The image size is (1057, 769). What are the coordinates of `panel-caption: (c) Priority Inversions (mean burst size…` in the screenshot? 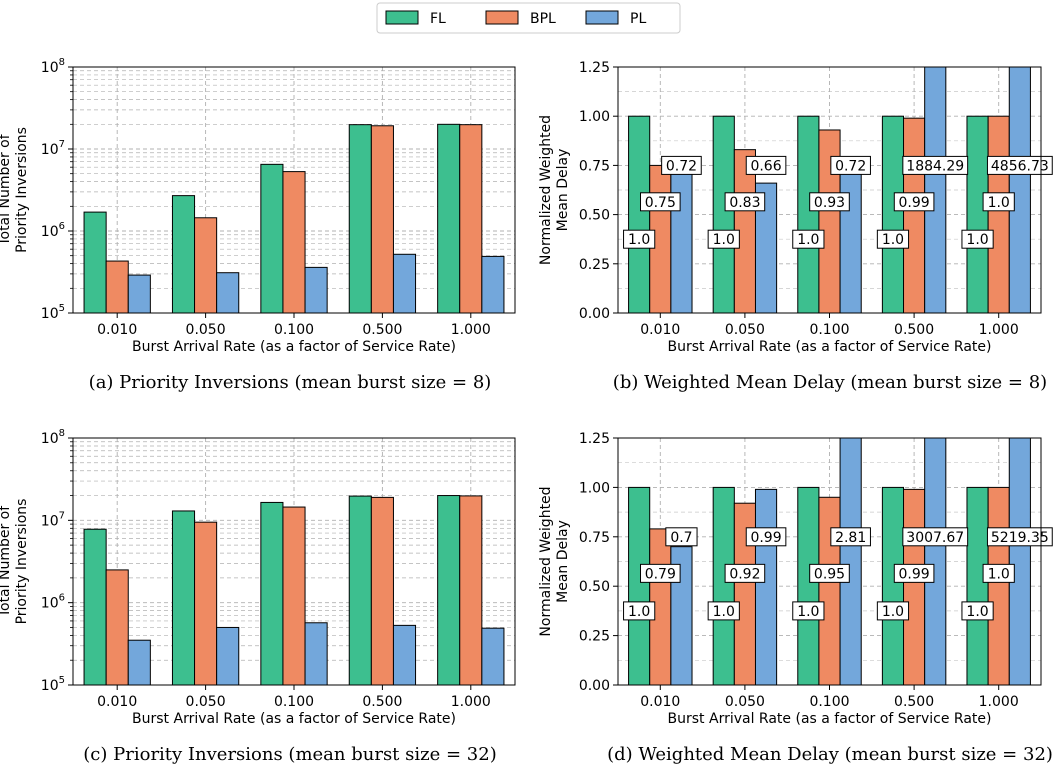 It's located at (289, 754).